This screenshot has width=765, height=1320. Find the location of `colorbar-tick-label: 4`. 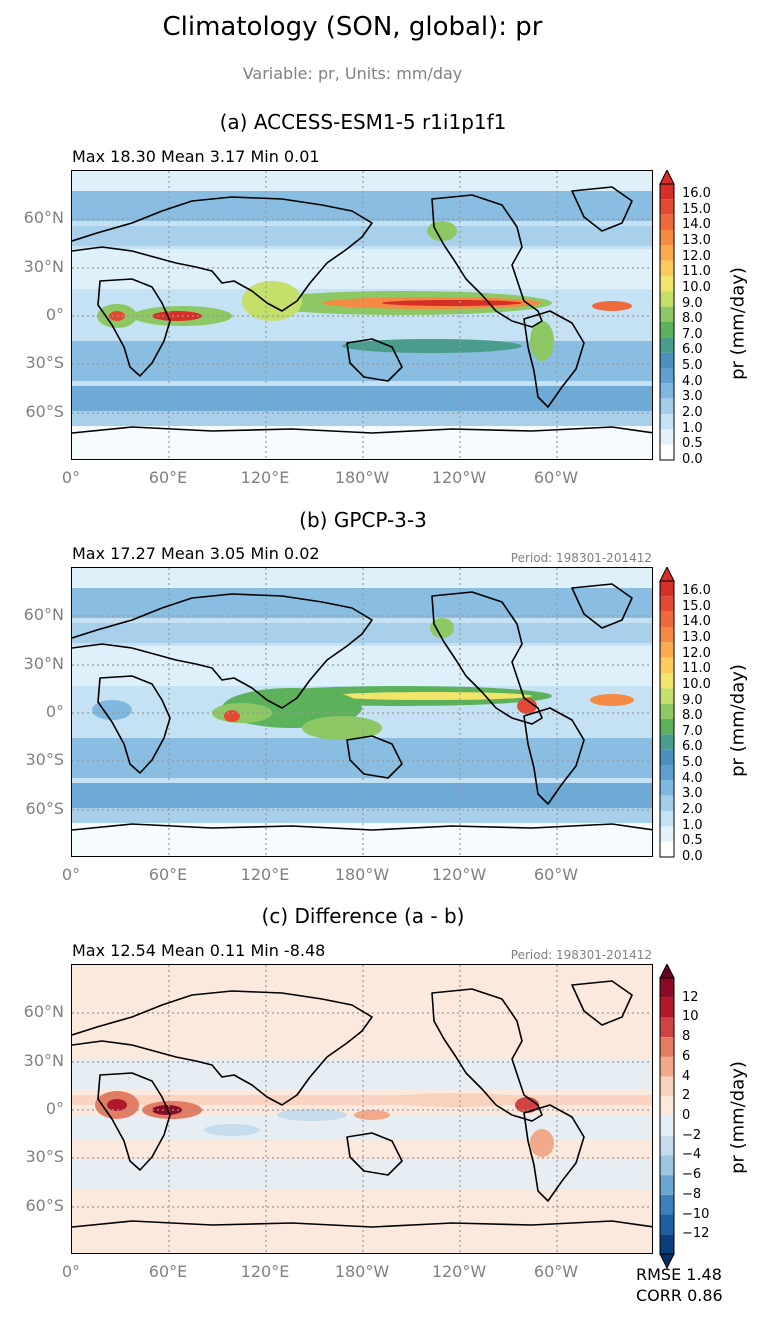

colorbar-tick-label: 4 is located at coordinates (686, 1076).